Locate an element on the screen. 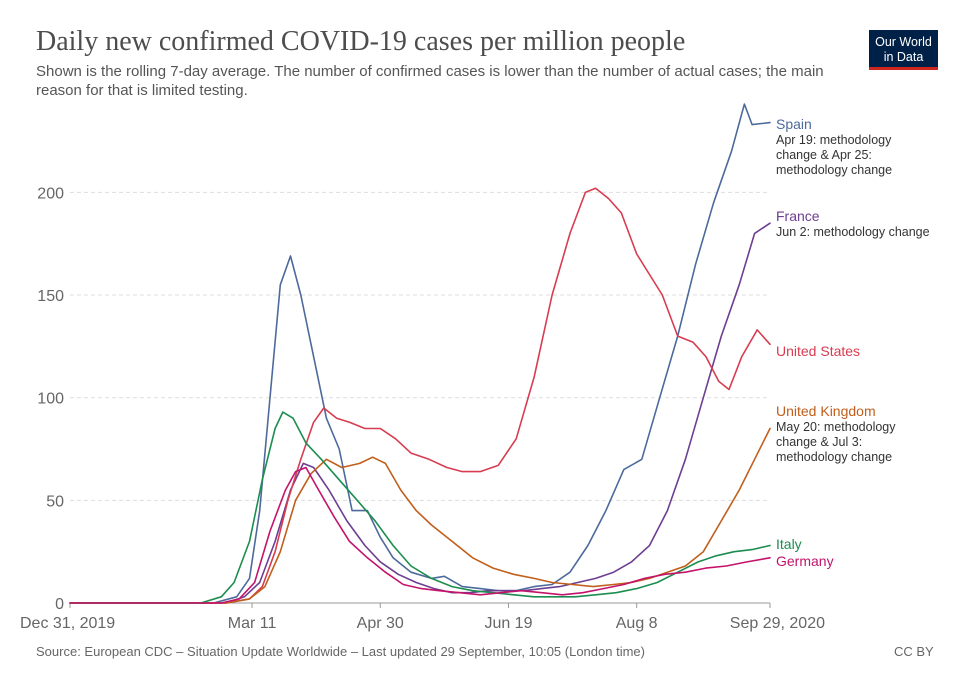  logo-line-2: in Data is located at coordinates (903, 57).